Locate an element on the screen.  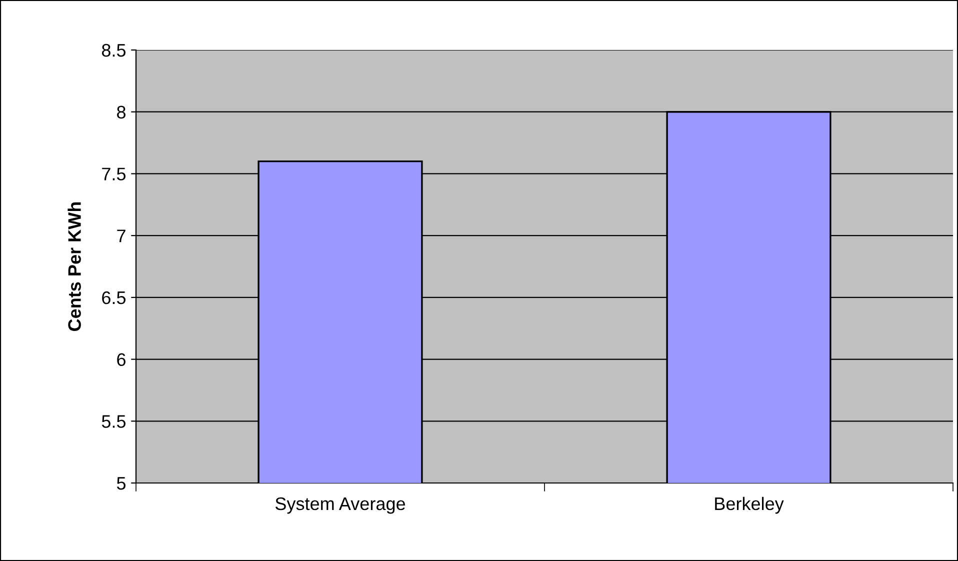
y-tick-label: 7 is located at coordinates (121, 236).